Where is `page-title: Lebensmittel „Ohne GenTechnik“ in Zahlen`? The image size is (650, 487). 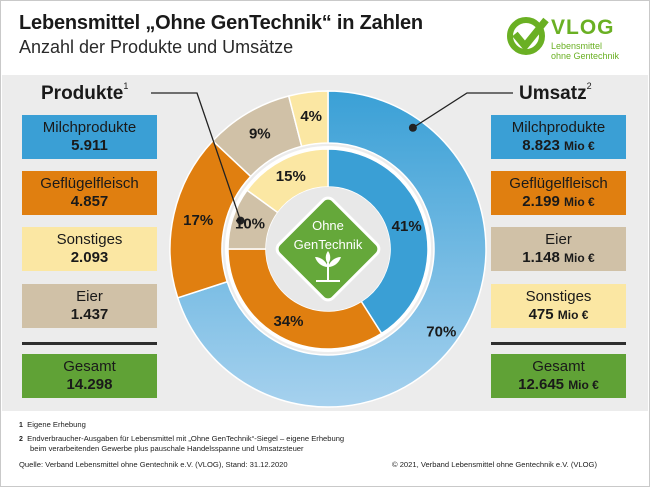
page-title: Lebensmittel „Ohne GenTechnik“ in Zahlen is located at coordinates (221, 23).